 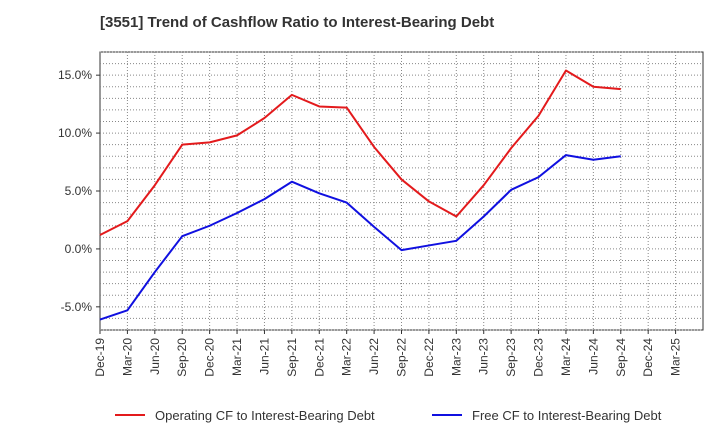 What do you see at coordinates (593, 356) in the screenshot?
I see `x-tick-label: Jun-24` at bounding box center [593, 356].